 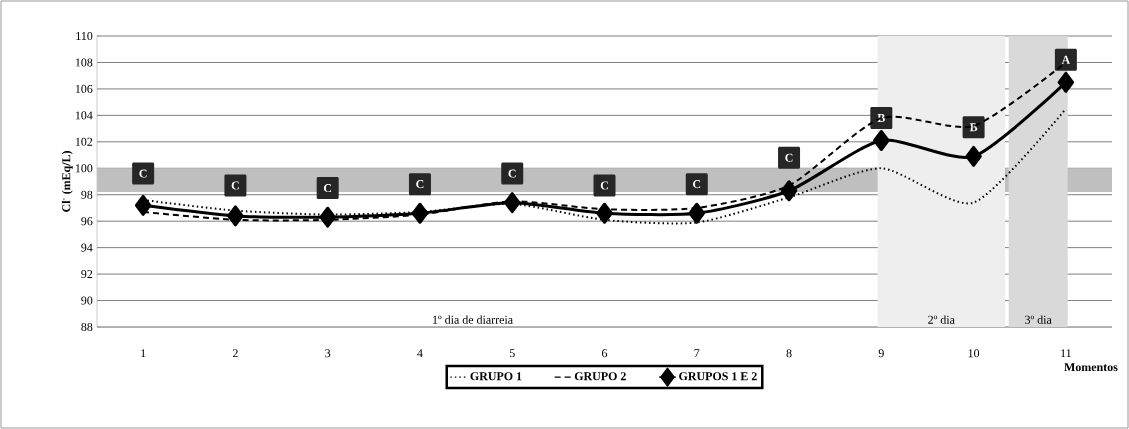 I want to click on legend-label: GRUPO 1, so click(x=496, y=376).